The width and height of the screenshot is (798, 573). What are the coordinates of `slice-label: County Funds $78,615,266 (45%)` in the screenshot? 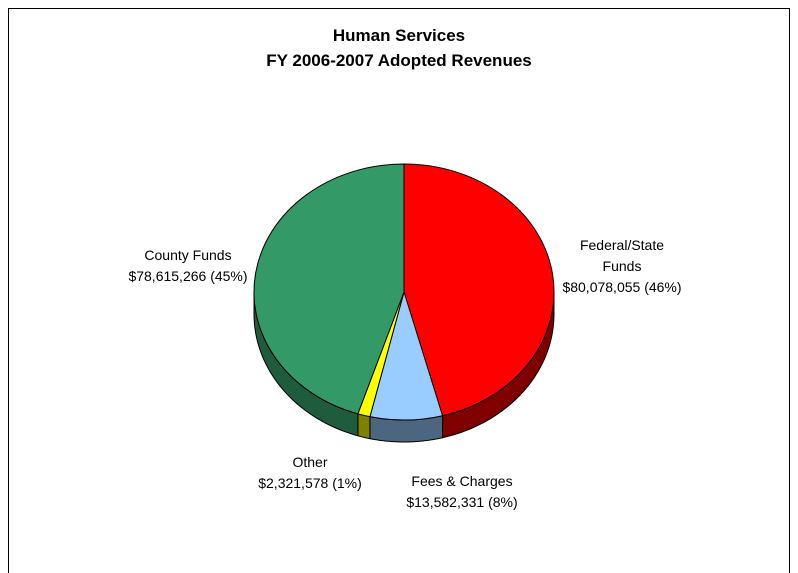 It's located at (187, 266).